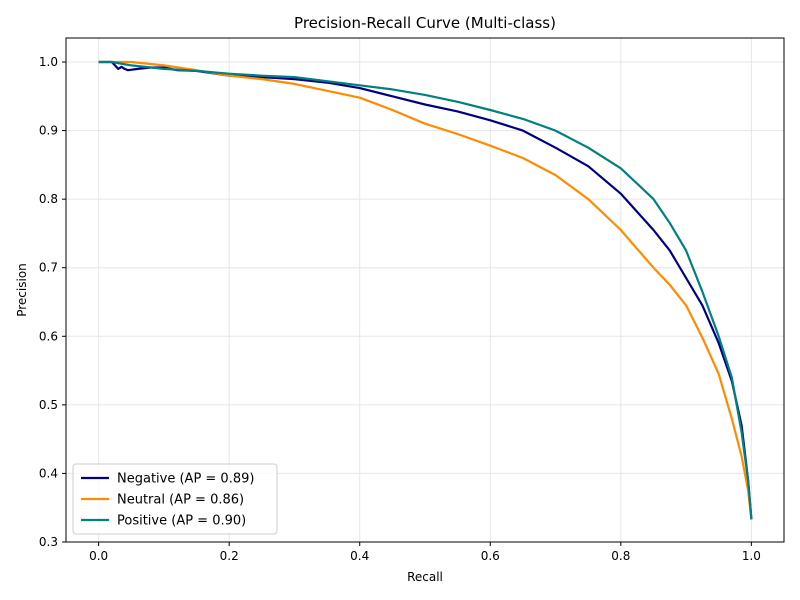 The height and width of the screenshot is (600, 800). What do you see at coordinates (181, 521) in the screenshot?
I see `legend-entry-2: Positive (AP = 0.90)` at bounding box center [181, 521].